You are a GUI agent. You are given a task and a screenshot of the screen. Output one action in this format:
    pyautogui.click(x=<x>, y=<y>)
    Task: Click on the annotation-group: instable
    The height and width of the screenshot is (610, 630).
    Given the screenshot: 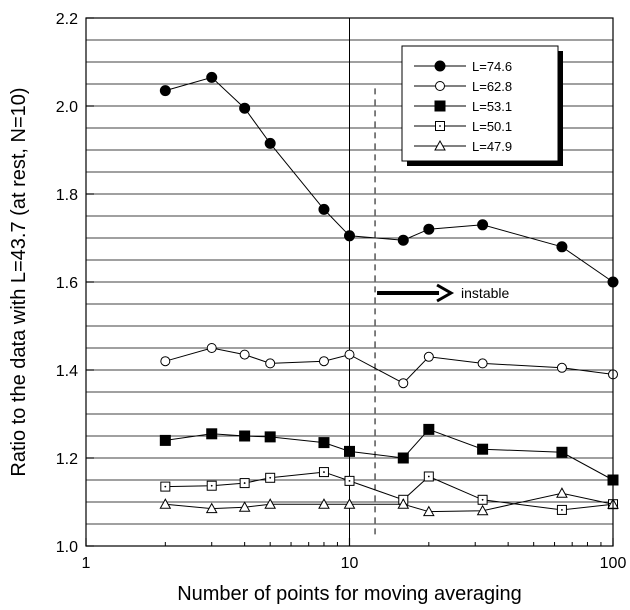 What is the action you would take?
    pyautogui.click(x=443, y=293)
    